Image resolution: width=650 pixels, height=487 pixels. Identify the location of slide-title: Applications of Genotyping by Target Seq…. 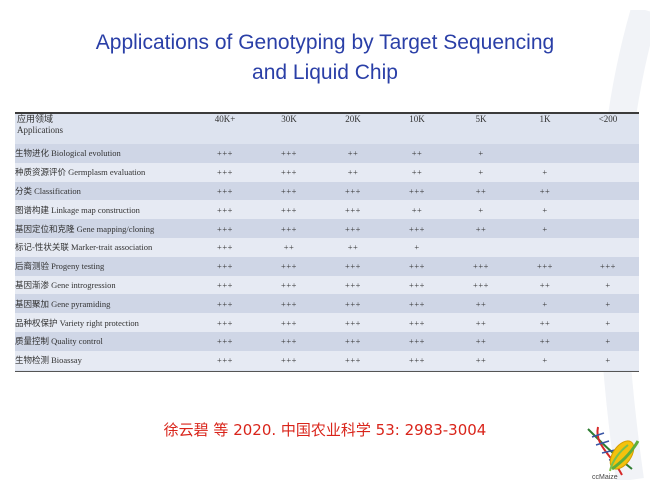
(325, 58).